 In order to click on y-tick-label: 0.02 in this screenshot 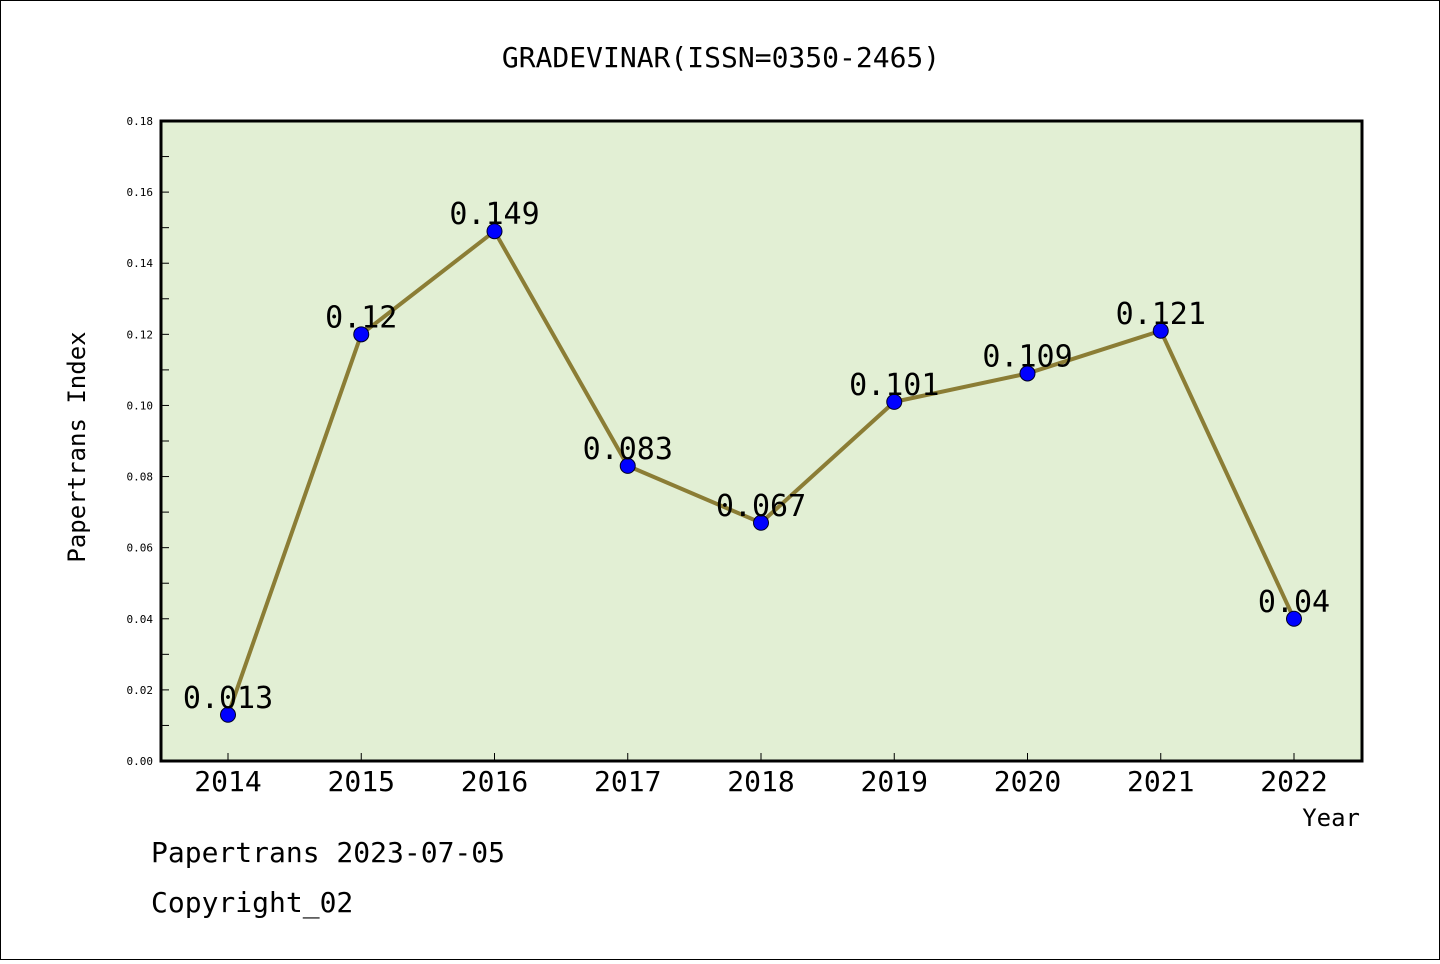, I will do `click(140, 690)`.